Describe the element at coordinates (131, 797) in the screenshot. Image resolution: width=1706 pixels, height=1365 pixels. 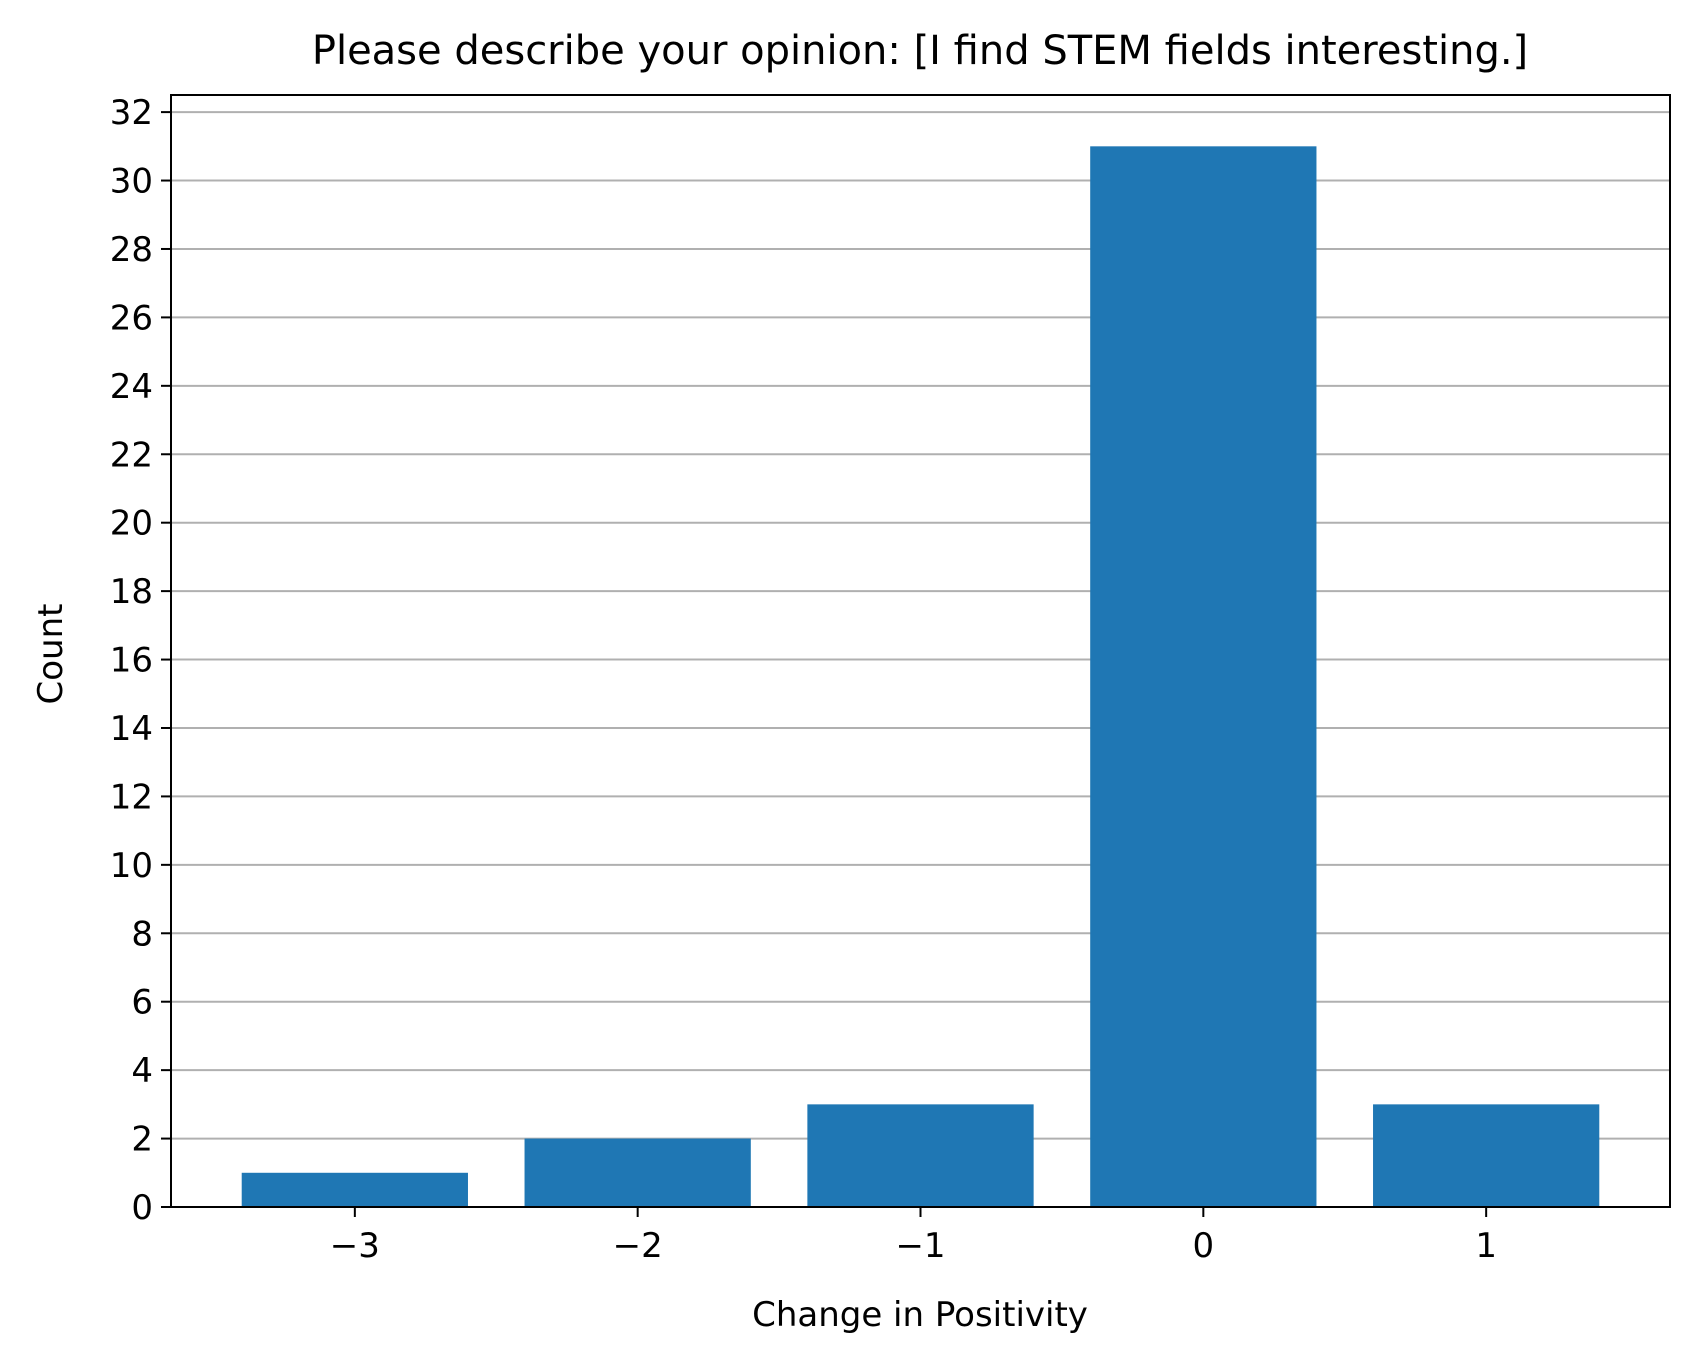
I see `y-tick-label: 12` at that location.